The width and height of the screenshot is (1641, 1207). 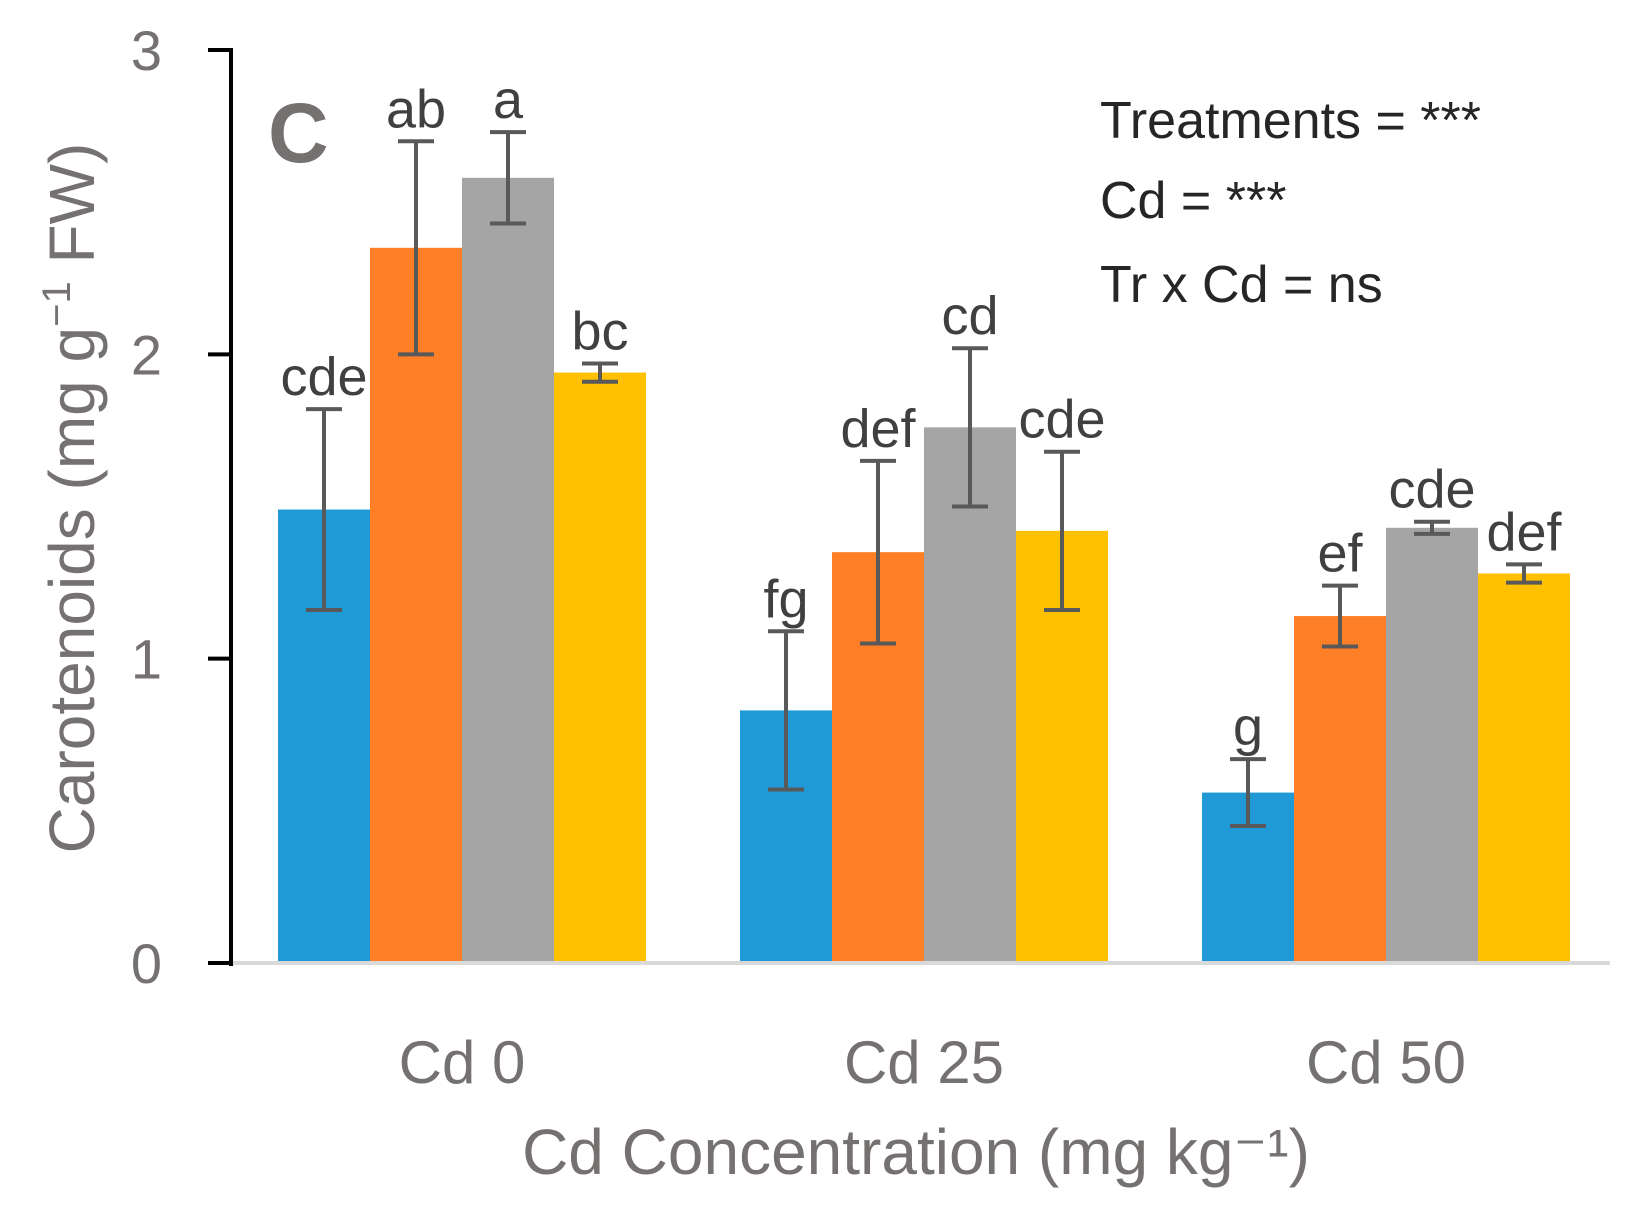 What do you see at coordinates (1386, 1062) in the screenshot?
I see `x-category-label: Cd 50` at bounding box center [1386, 1062].